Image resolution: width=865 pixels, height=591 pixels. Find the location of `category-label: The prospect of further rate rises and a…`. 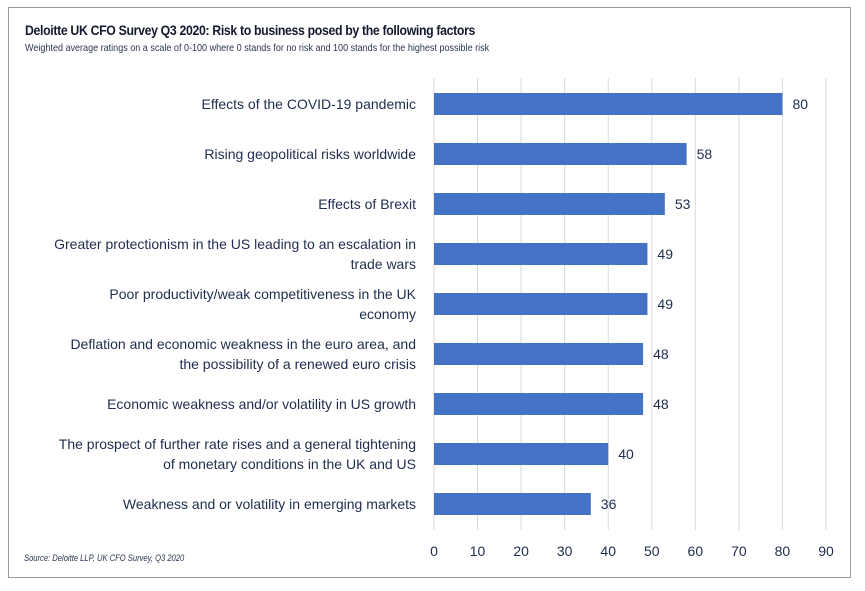

category-label: The prospect of further rate rises and a… is located at coordinates (237, 454).